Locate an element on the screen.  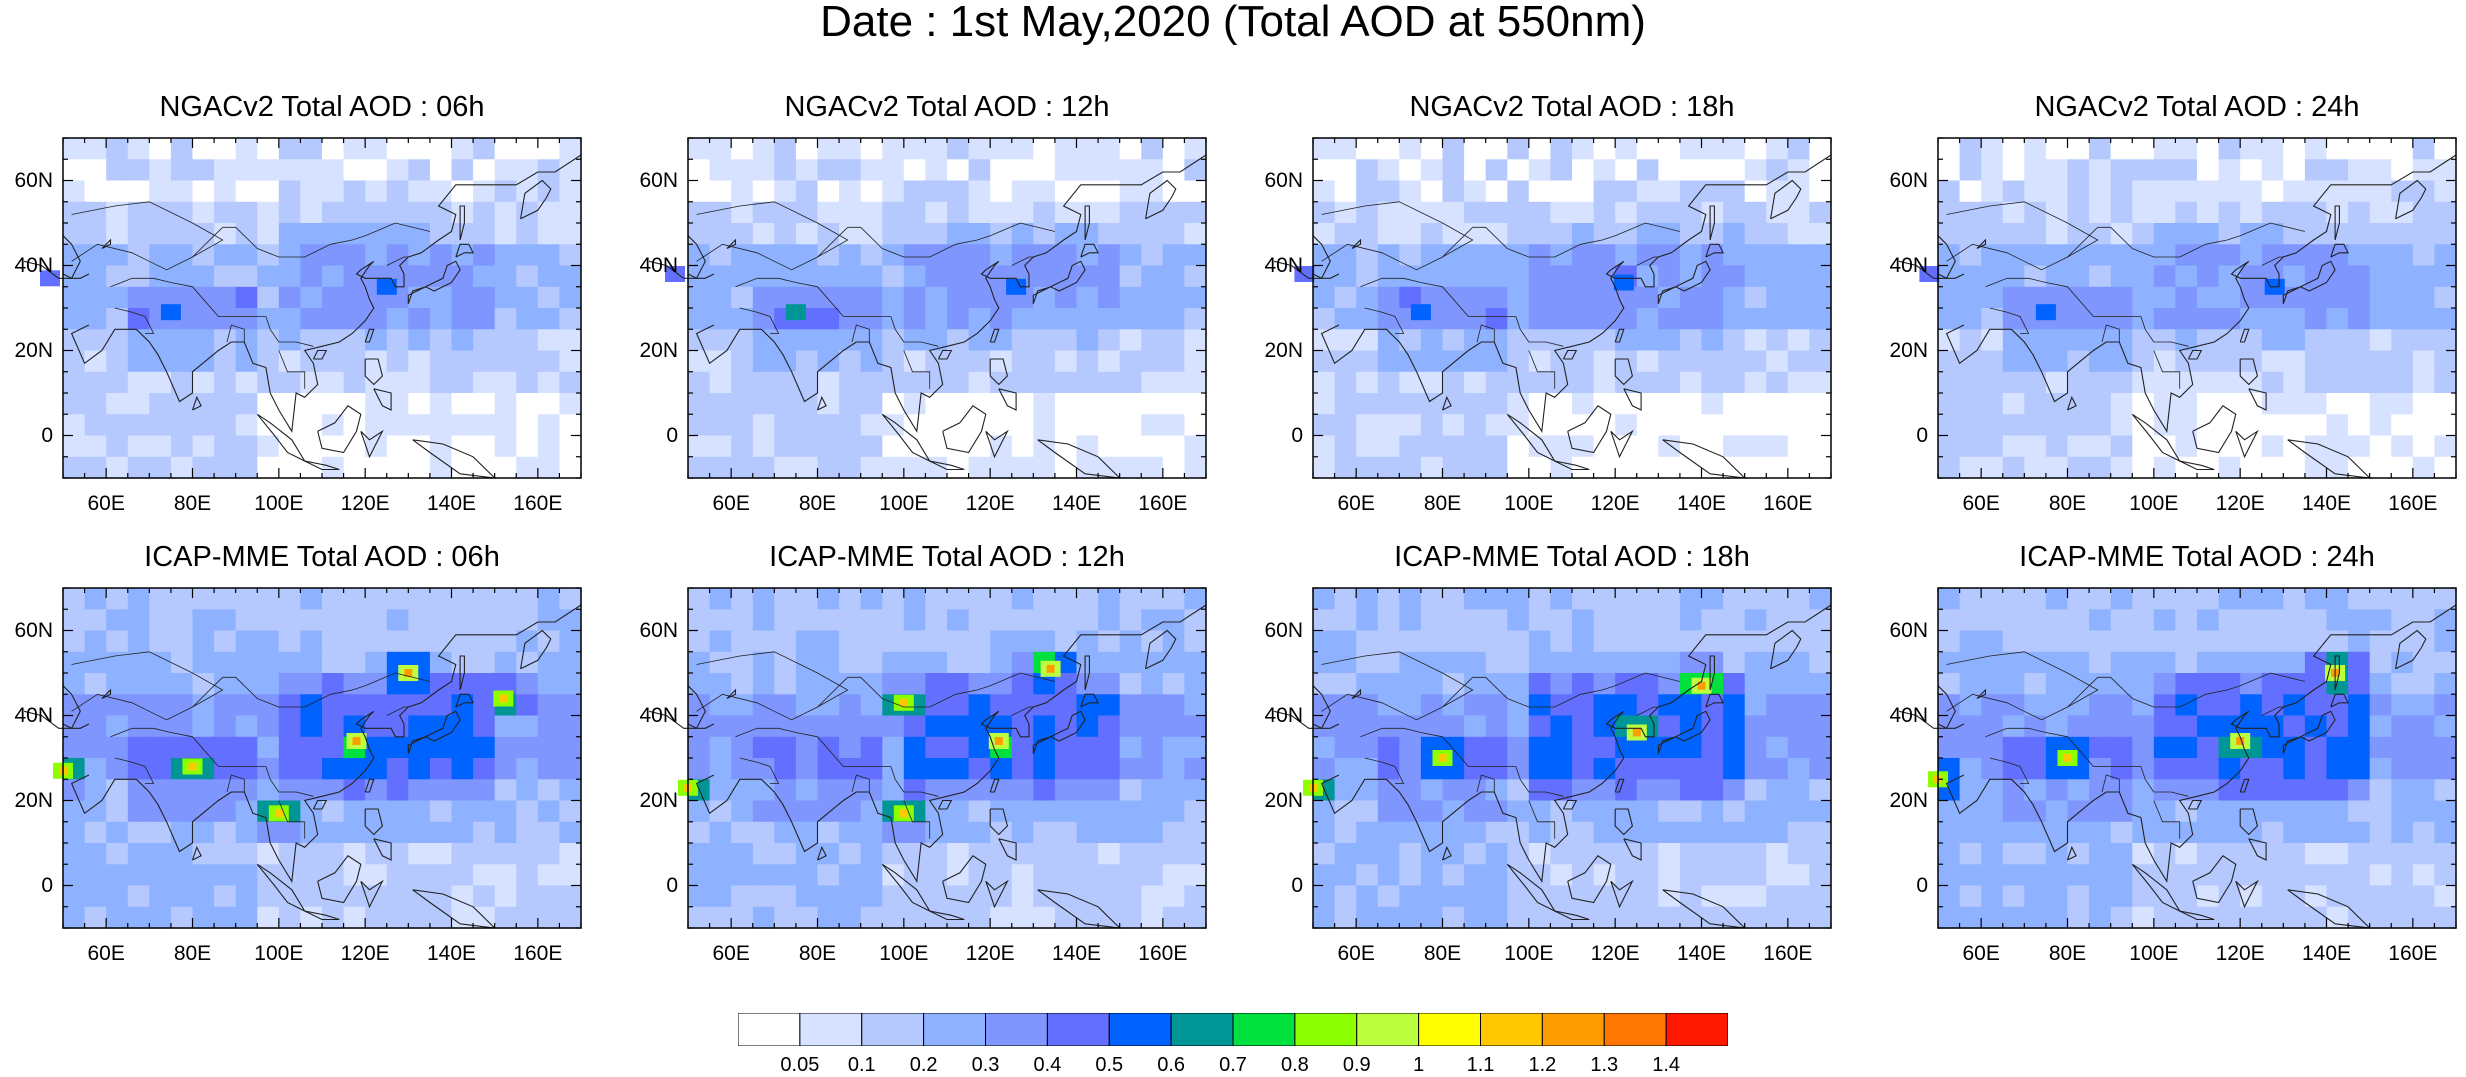
colorbar-label: 0.2 is located at coordinates (923, 1065).